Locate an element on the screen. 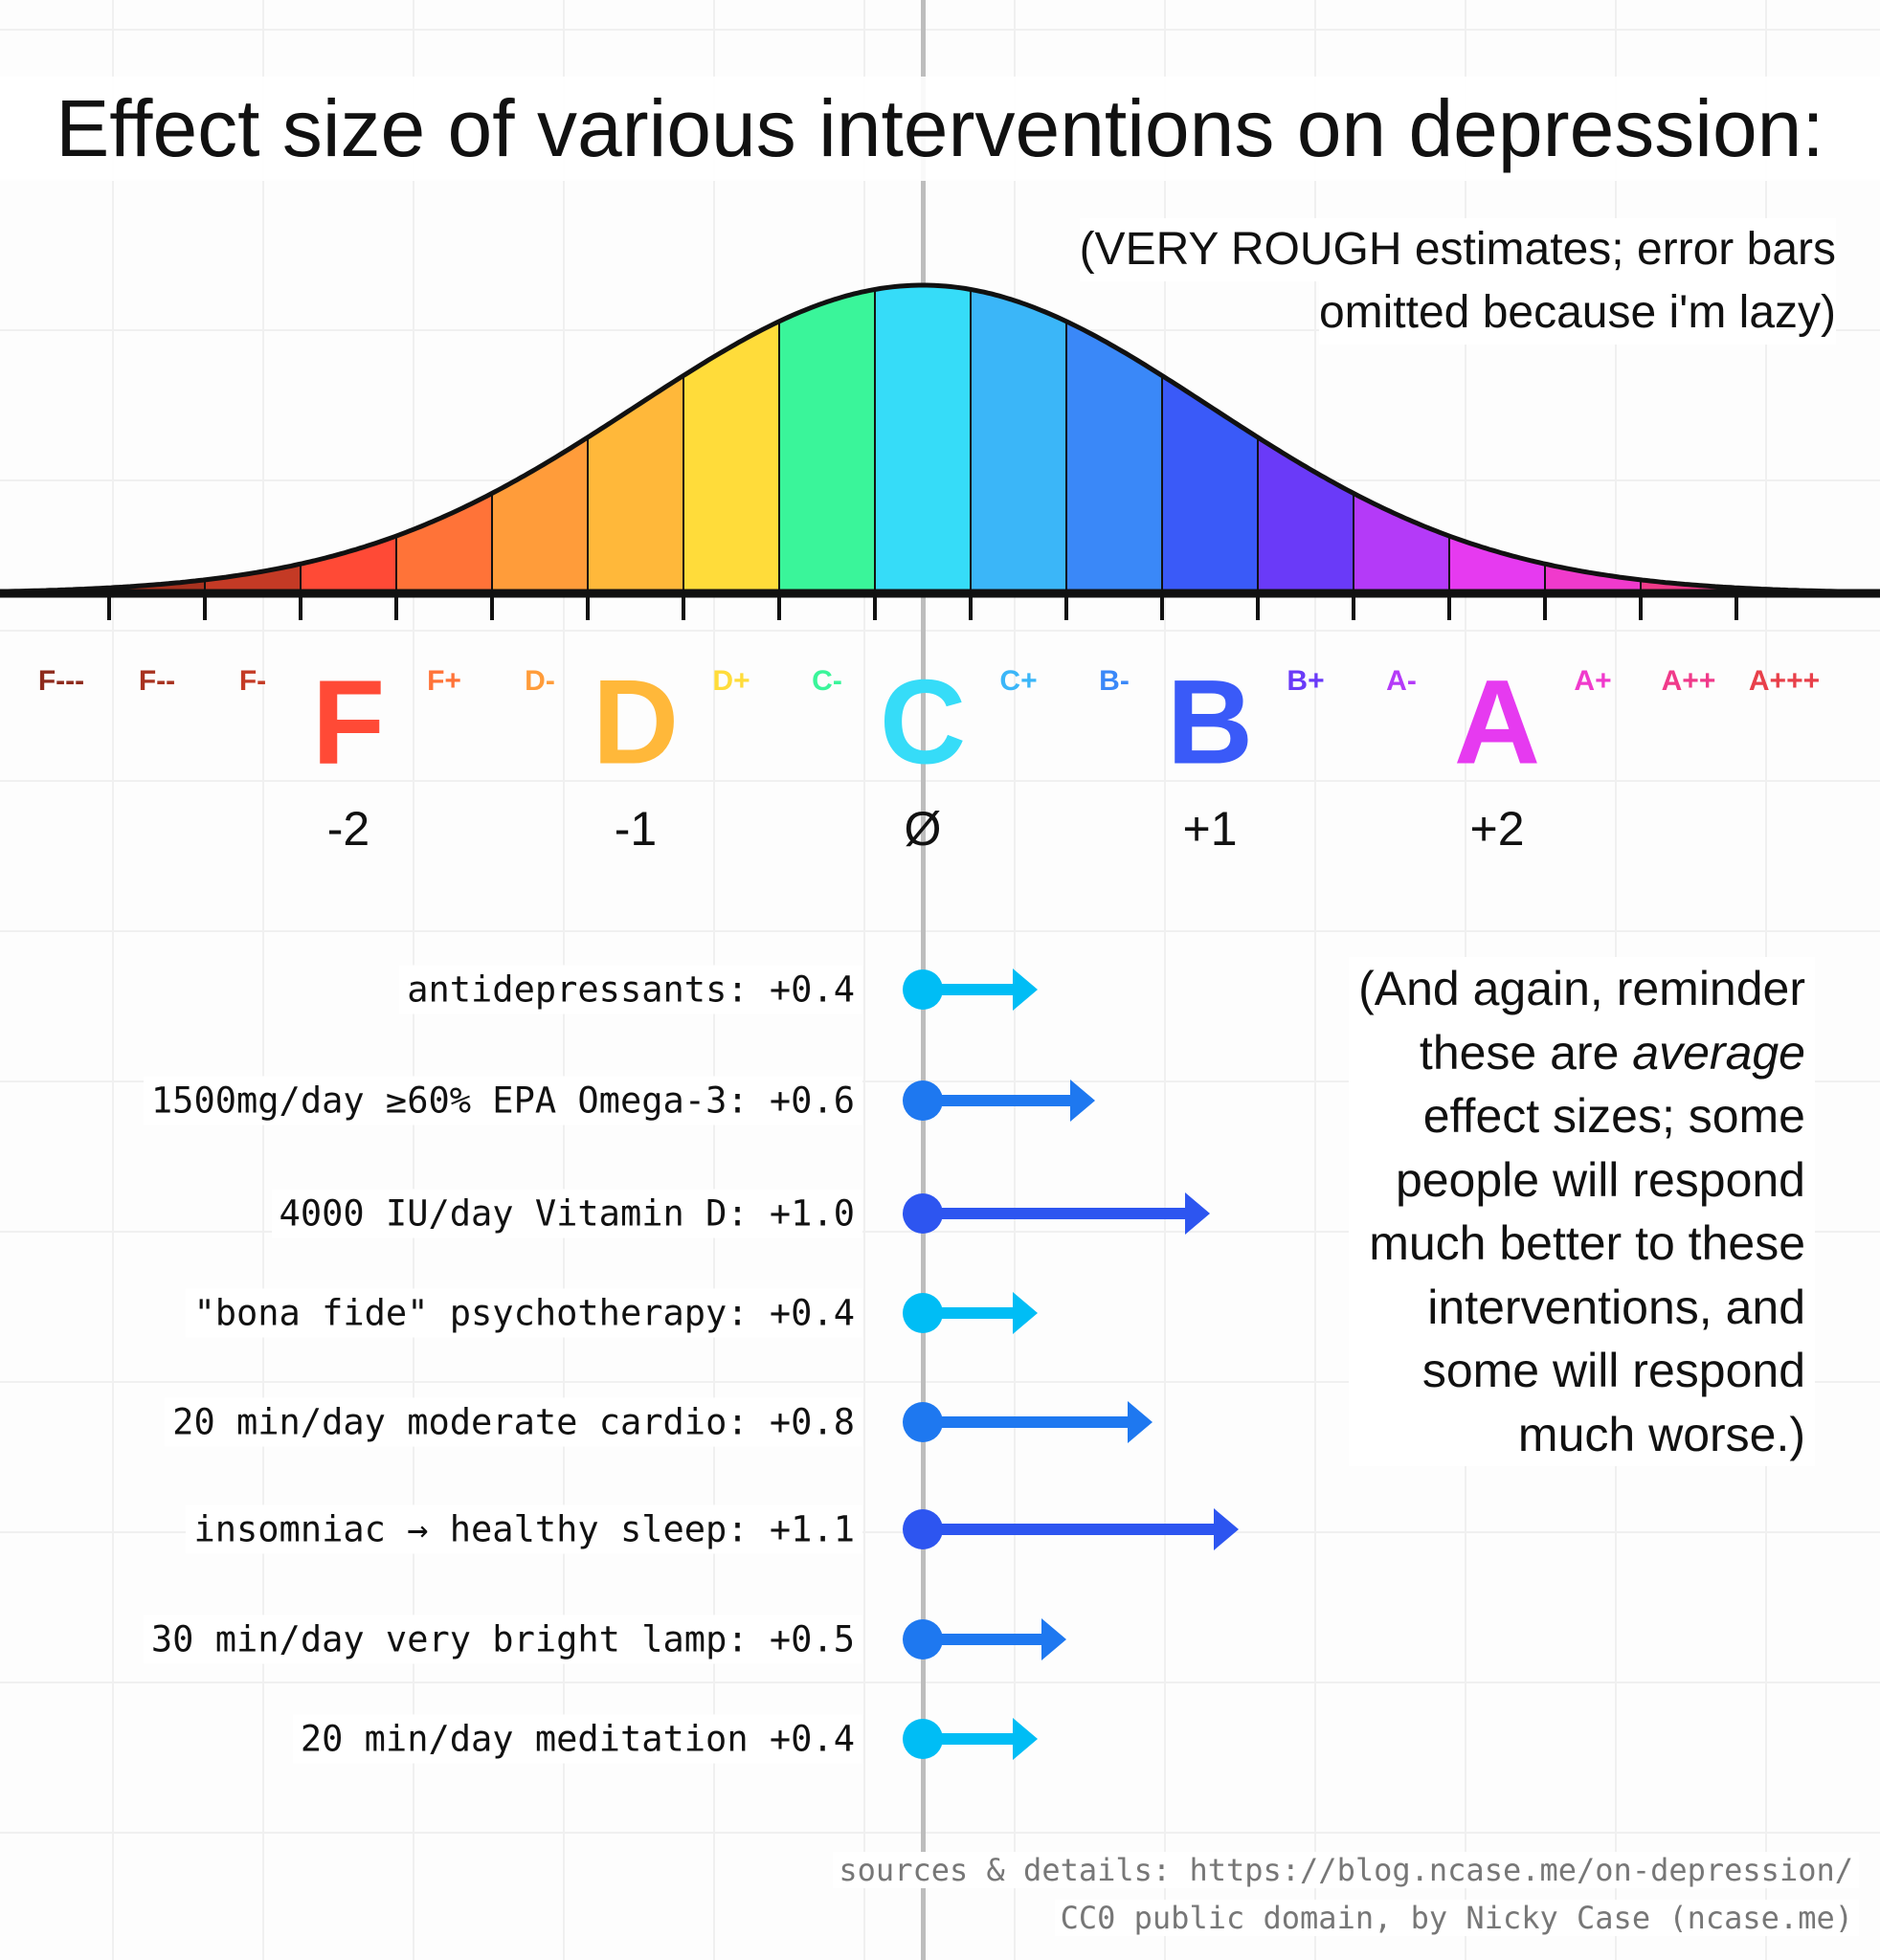 This screenshot has width=1880, height=1960. grade-label: F-- is located at coordinates (157, 681).